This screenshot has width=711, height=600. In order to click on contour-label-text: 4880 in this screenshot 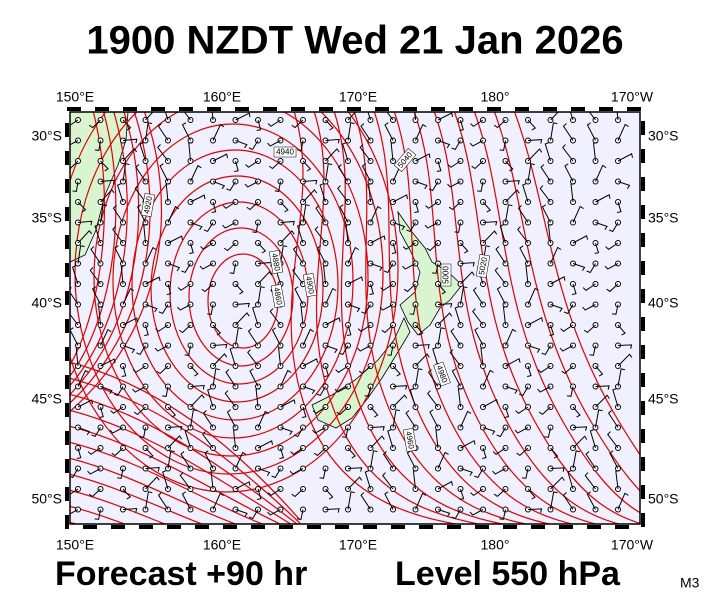, I will do `click(276, 262)`.